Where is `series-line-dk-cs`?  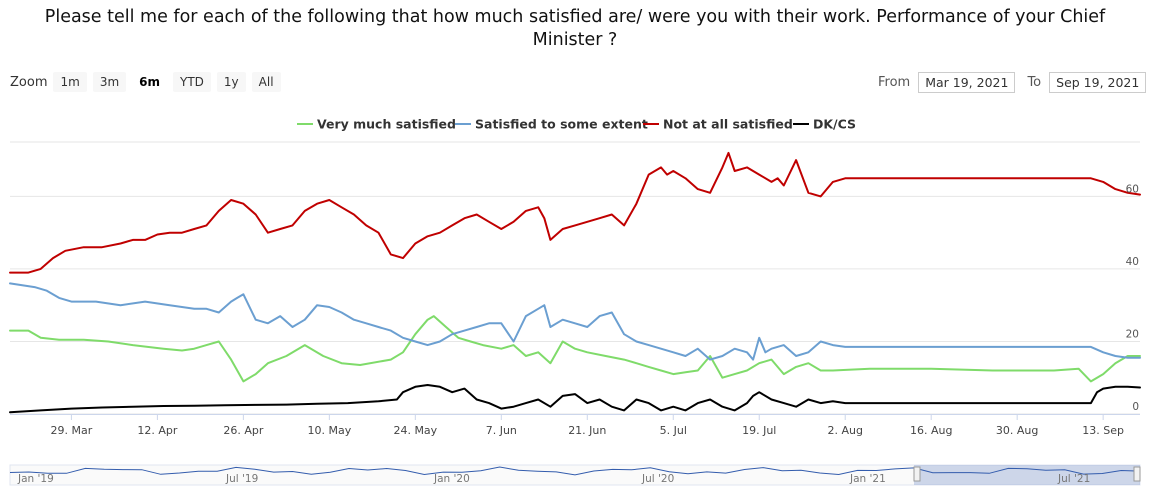 series-line-dk-cs is located at coordinates (575, 399).